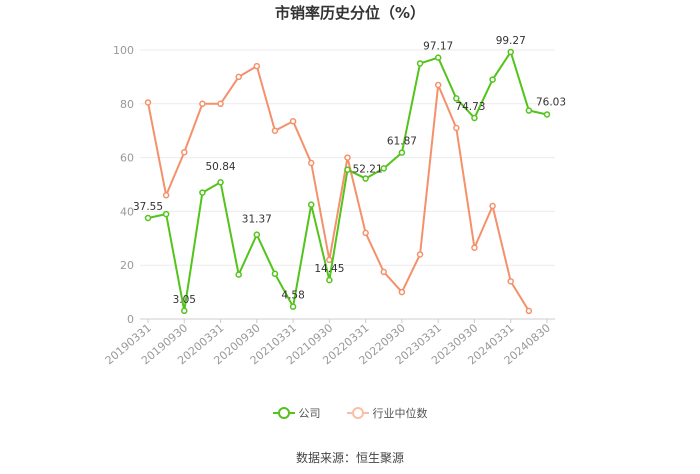  I want to click on data-label: 76.03, so click(551, 102).